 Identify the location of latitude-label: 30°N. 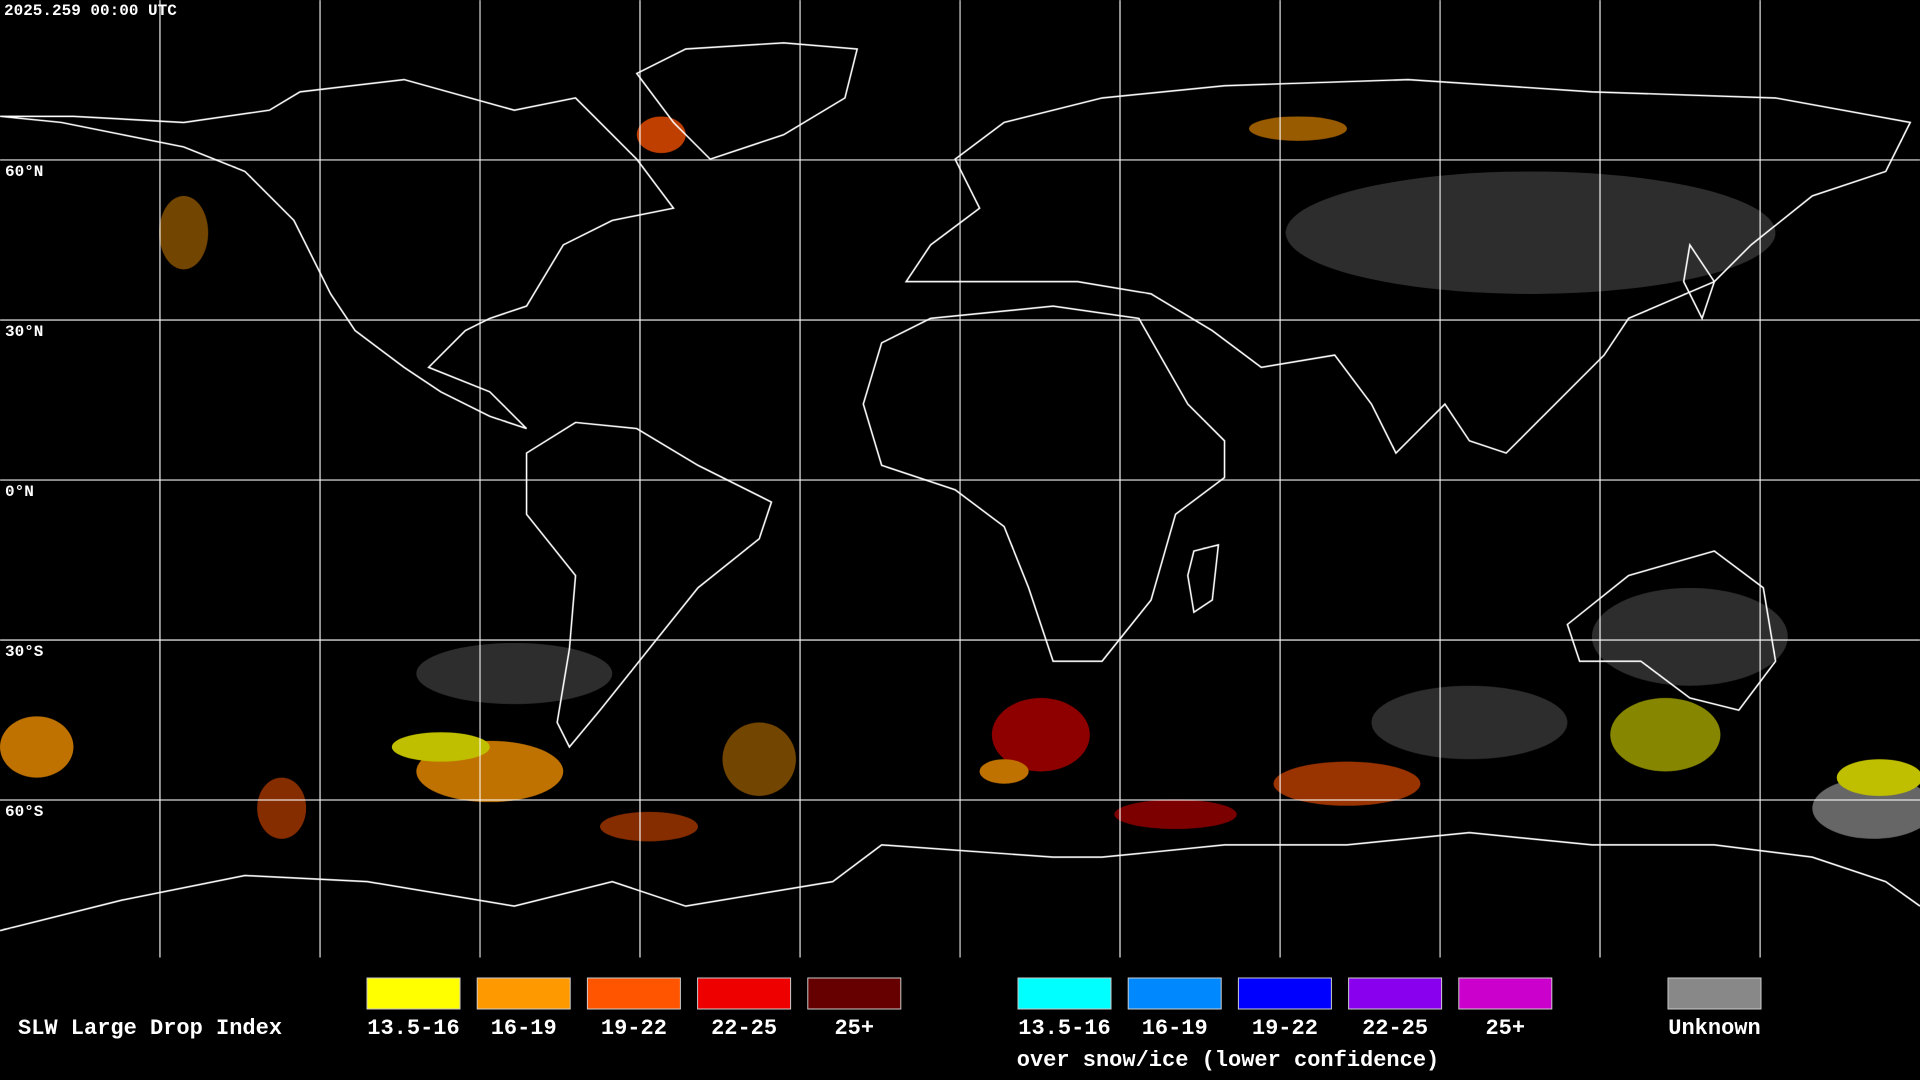
(24, 332).